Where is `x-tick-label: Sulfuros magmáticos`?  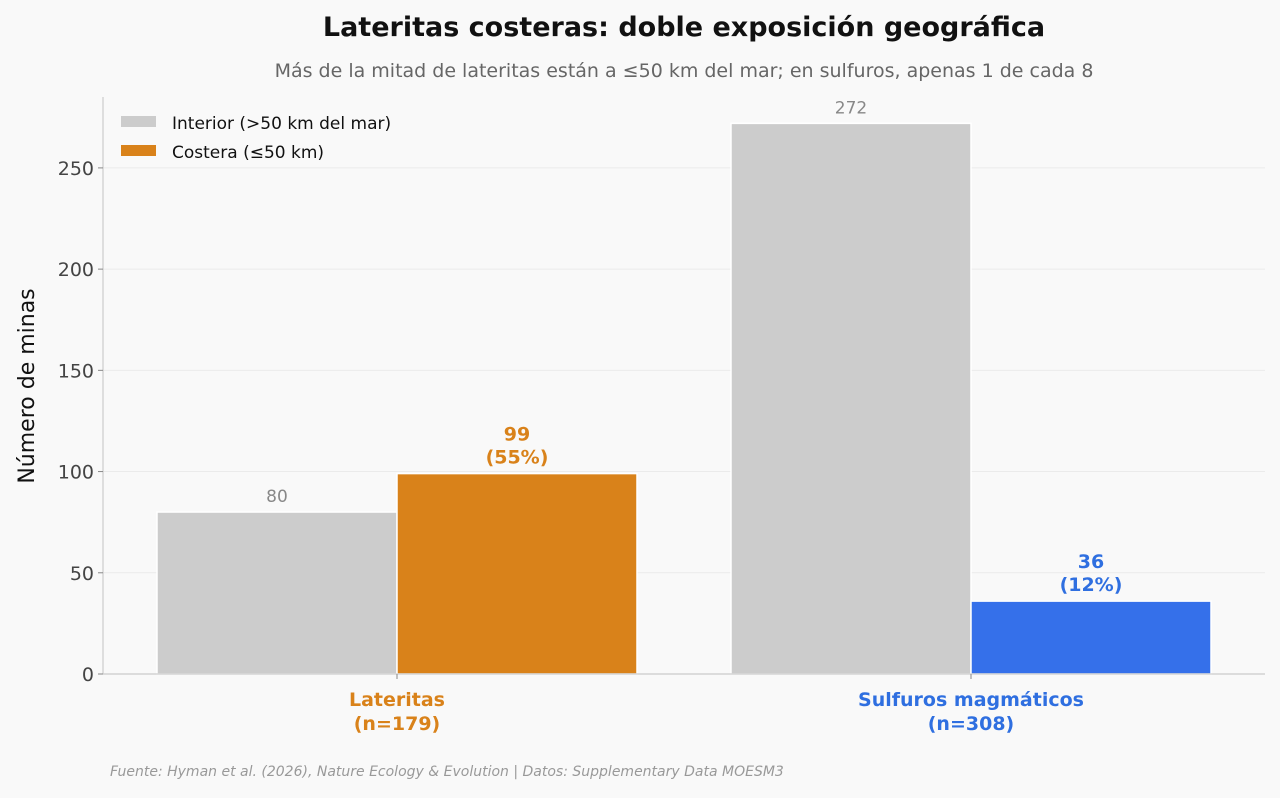 x-tick-label: Sulfuros magmáticos is located at coordinates (971, 700).